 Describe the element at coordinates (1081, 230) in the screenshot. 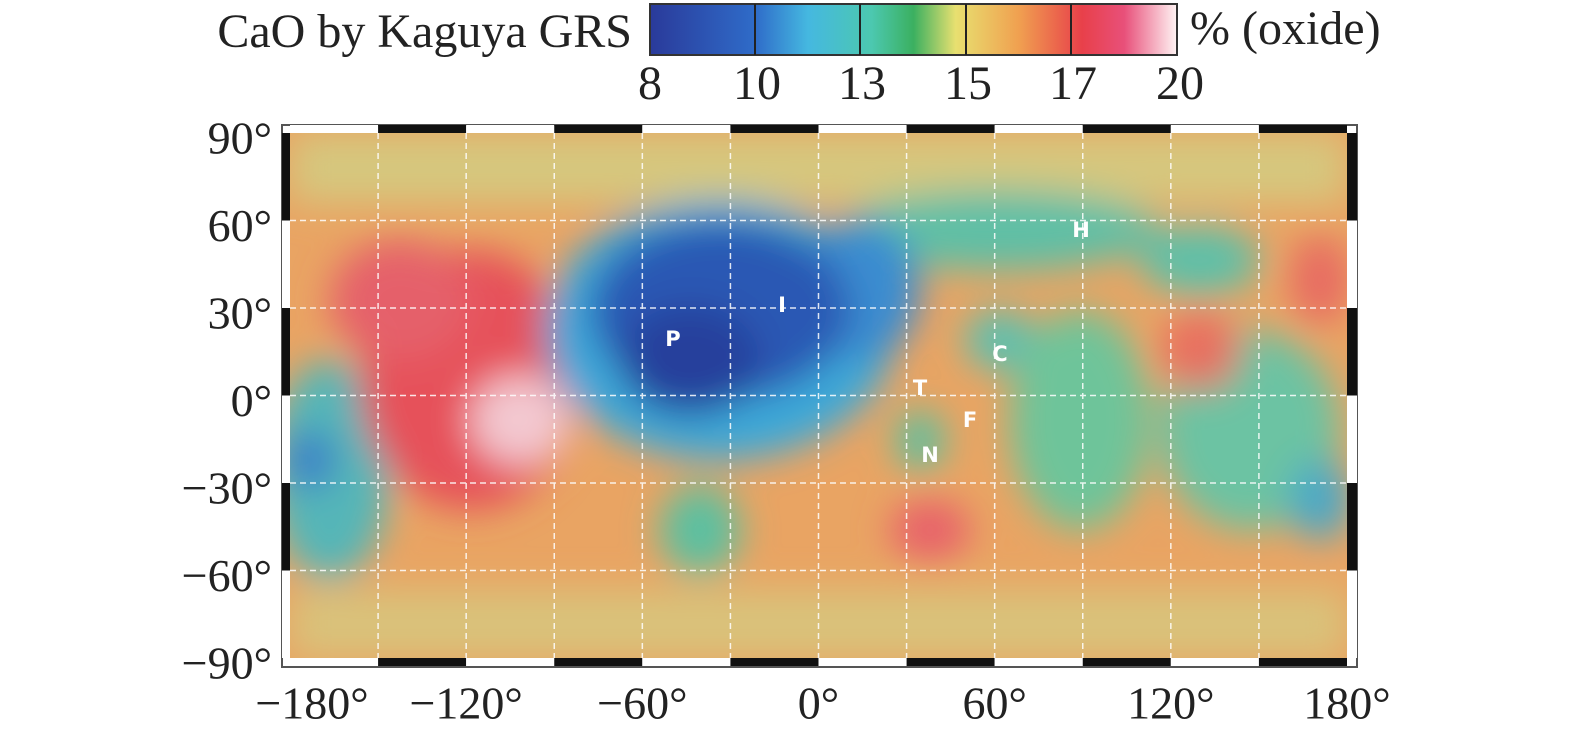

I see `map-marker: H` at that location.